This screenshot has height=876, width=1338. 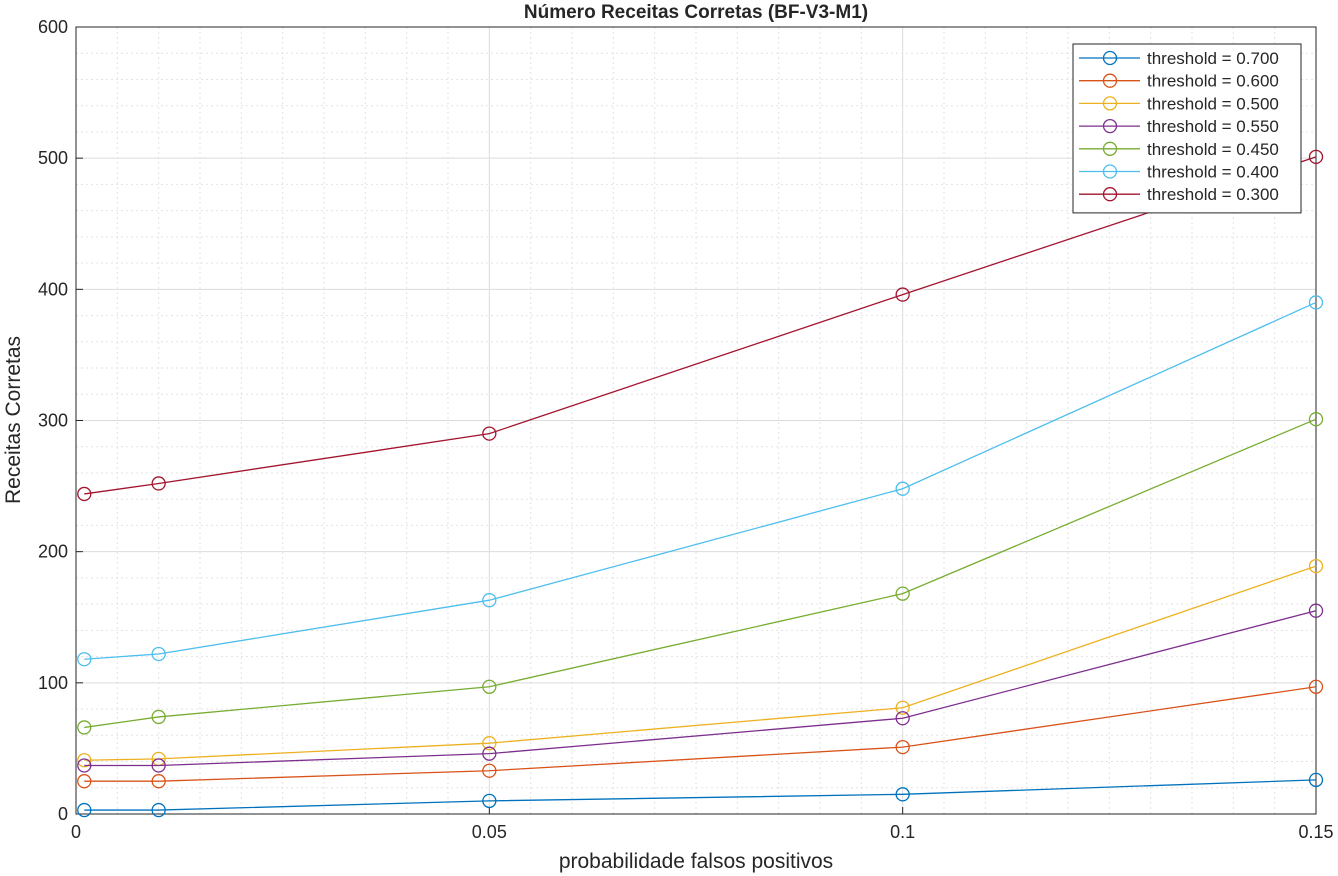 What do you see at coordinates (63, 814) in the screenshot?
I see `y-tick-label: 0` at bounding box center [63, 814].